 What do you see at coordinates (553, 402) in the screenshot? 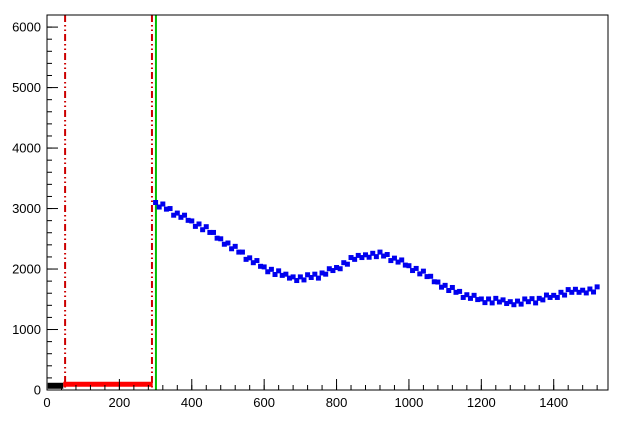
I see `x-tick-label: 1400` at bounding box center [553, 402].